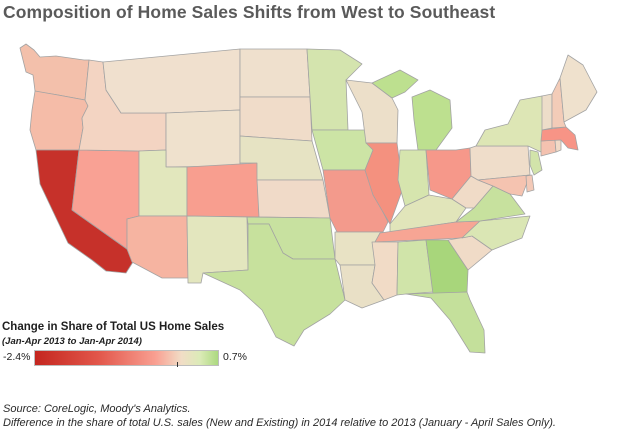 The height and width of the screenshot is (434, 634). I want to click on state-co, so click(223, 190).